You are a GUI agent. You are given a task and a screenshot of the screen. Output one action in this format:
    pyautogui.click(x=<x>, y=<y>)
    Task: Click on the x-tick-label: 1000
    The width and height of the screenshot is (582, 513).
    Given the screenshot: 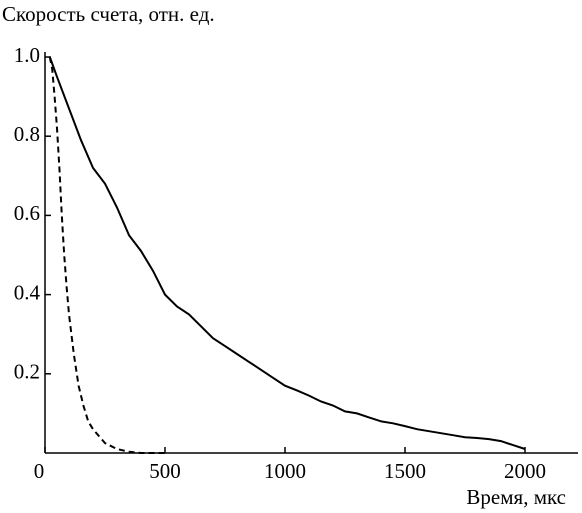 What is the action you would take?
    pyautogui.click(x=285, y=471)
    